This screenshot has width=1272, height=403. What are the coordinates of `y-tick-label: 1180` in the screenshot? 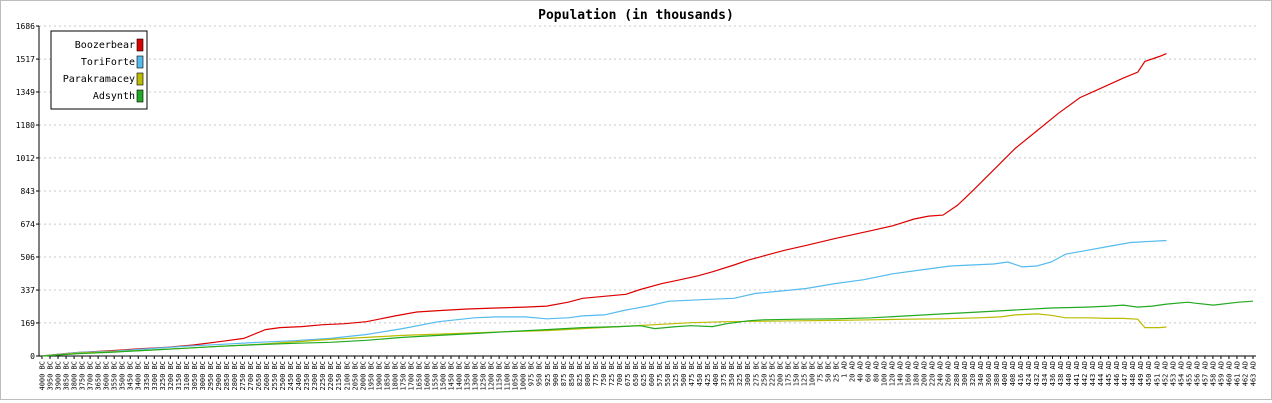 It's located at (25, 125).